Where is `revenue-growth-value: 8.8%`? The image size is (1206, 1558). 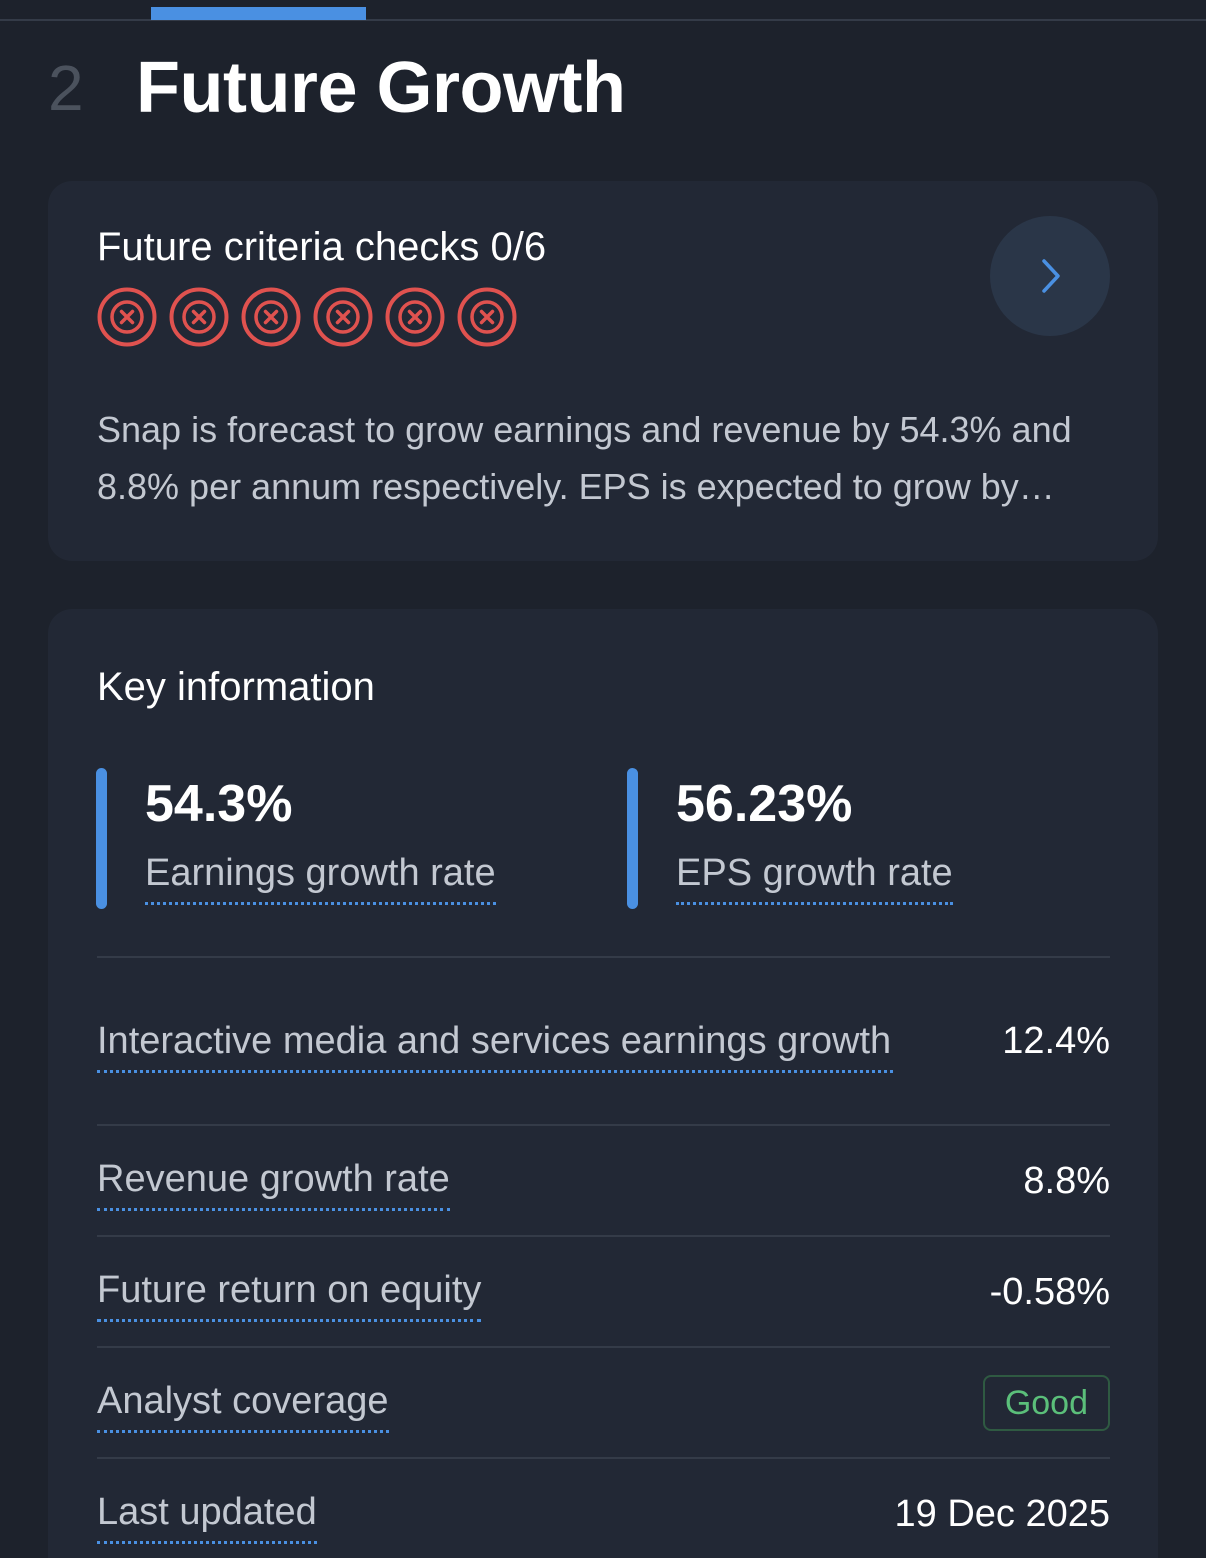
revenue-growth-value: 8.8% is located at coordinates (1066, 1180).